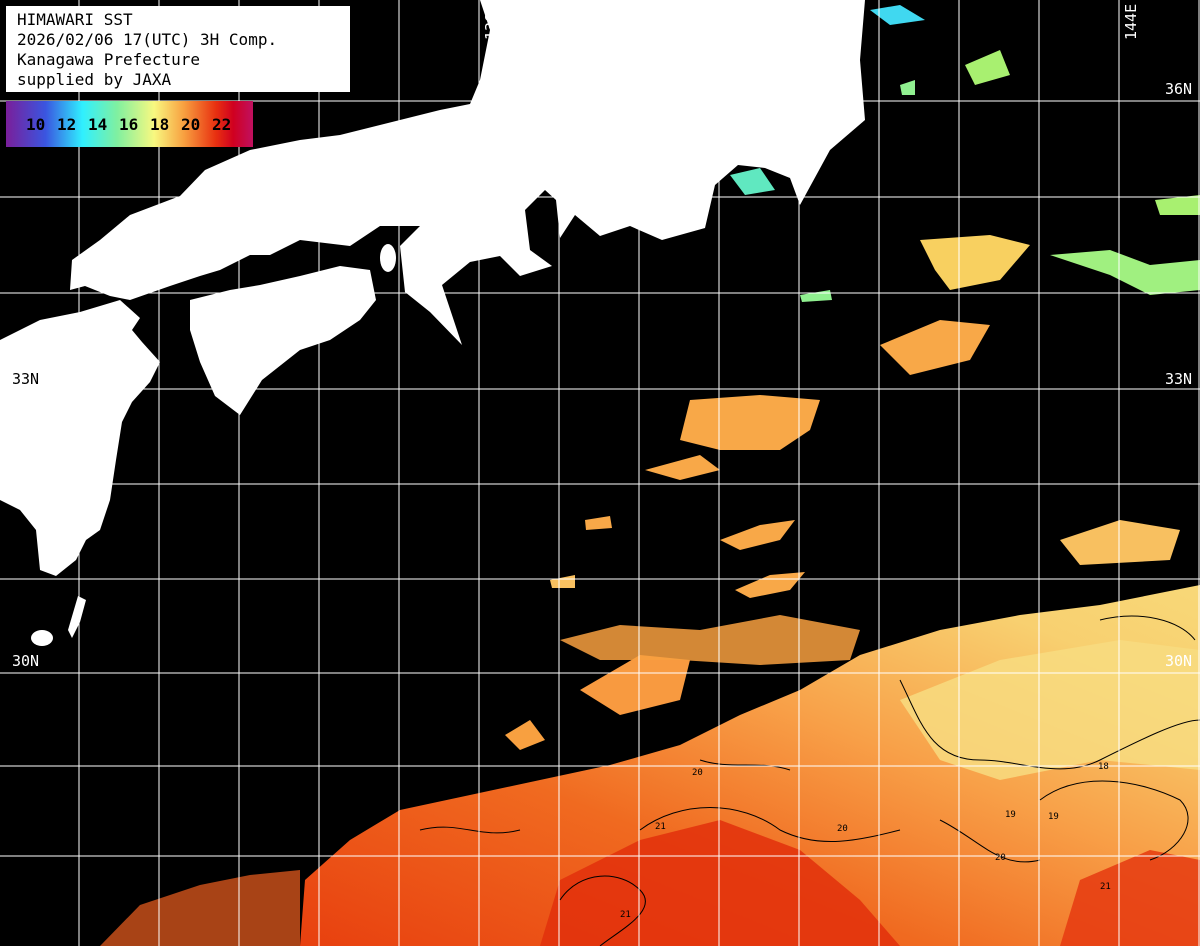  I want to click on scale-tick: 20, so click(191, 124).